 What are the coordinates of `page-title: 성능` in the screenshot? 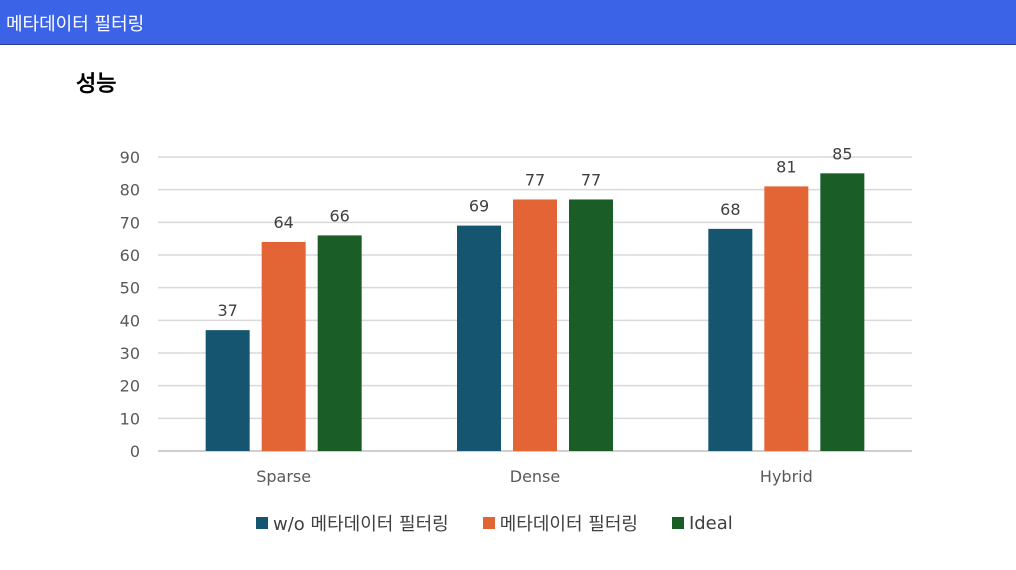 It's located at (96, 84).